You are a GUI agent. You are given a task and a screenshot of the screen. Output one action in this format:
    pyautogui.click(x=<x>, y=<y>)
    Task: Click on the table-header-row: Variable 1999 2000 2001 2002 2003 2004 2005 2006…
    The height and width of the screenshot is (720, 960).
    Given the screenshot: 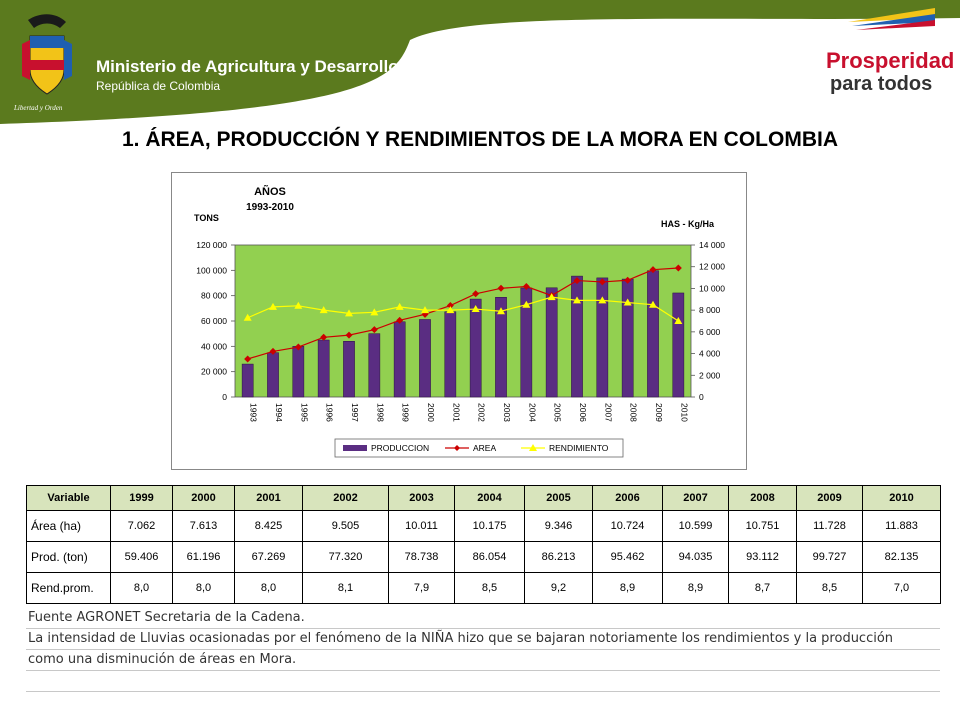 What is the action you would take?
    pyautogui.click(x=483, y=498)
    